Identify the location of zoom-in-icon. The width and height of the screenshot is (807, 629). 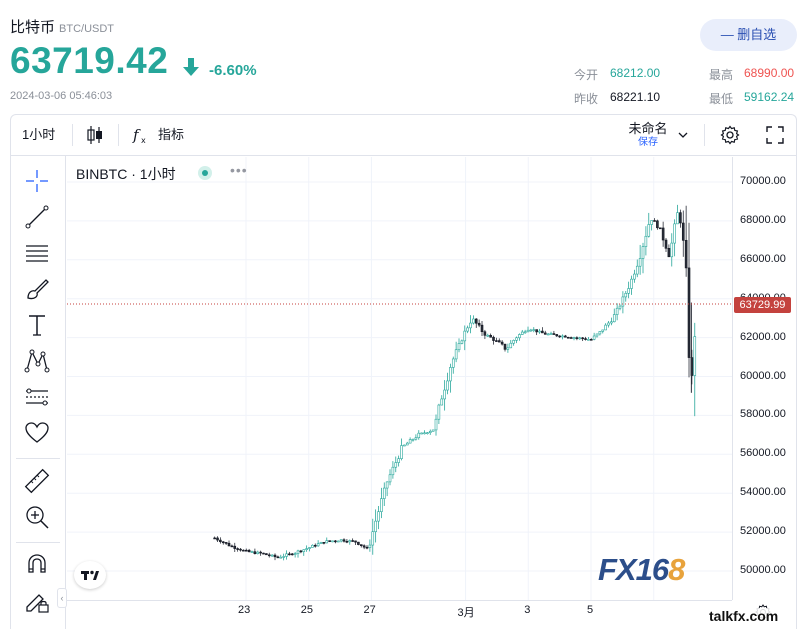
(37, 517).